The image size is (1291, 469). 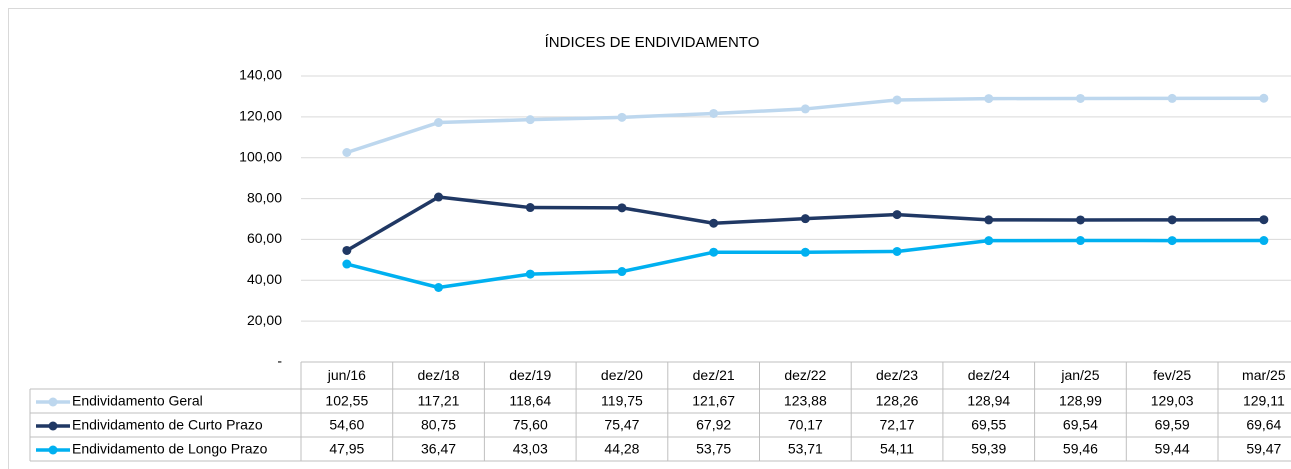 What do you see at coordinates (438, 449) in the screenshot?
I see `table-value: 36,47` at bounding box center [438, 449].